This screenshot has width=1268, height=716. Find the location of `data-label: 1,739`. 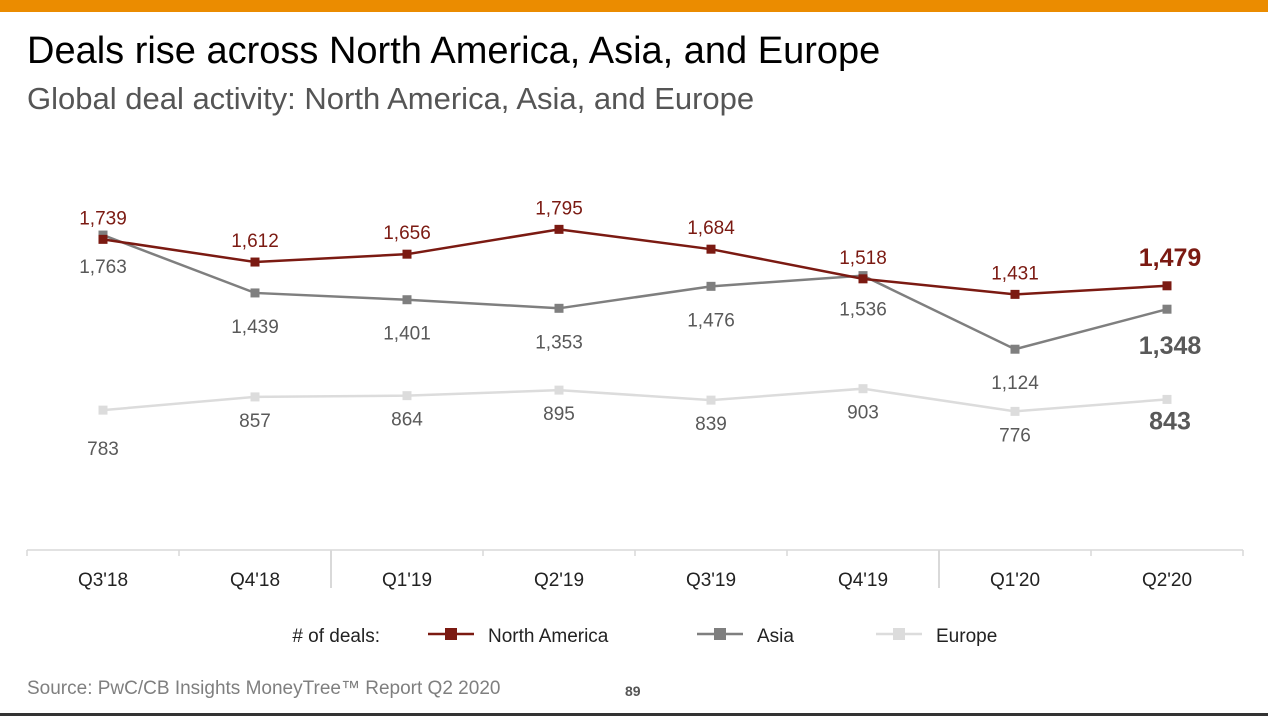

data-label: 1,739 is located at coordinates (103, 218).